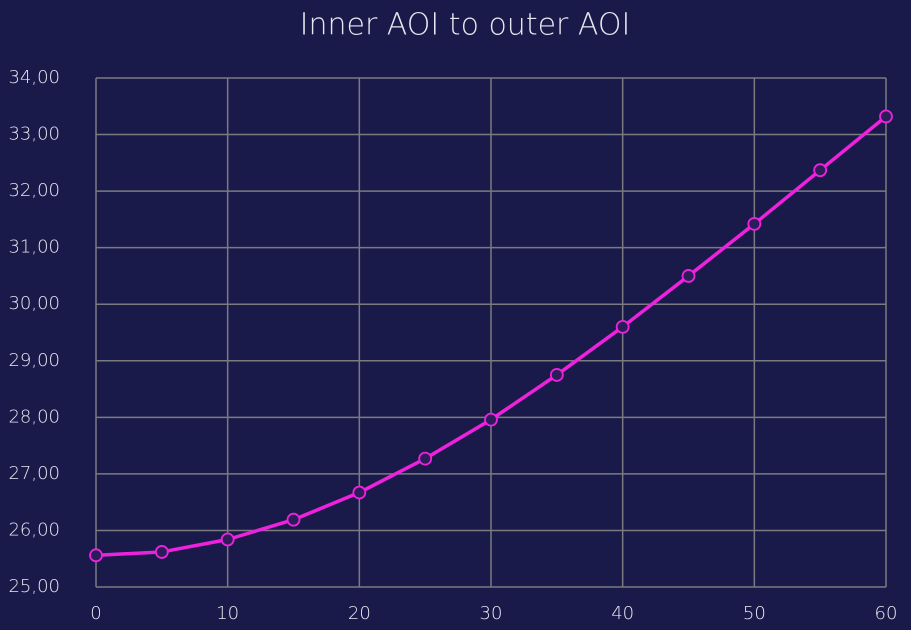 This screenshot has width=911, height=630. I want to click on y-tick-label: 34,00, so click(34, 77).